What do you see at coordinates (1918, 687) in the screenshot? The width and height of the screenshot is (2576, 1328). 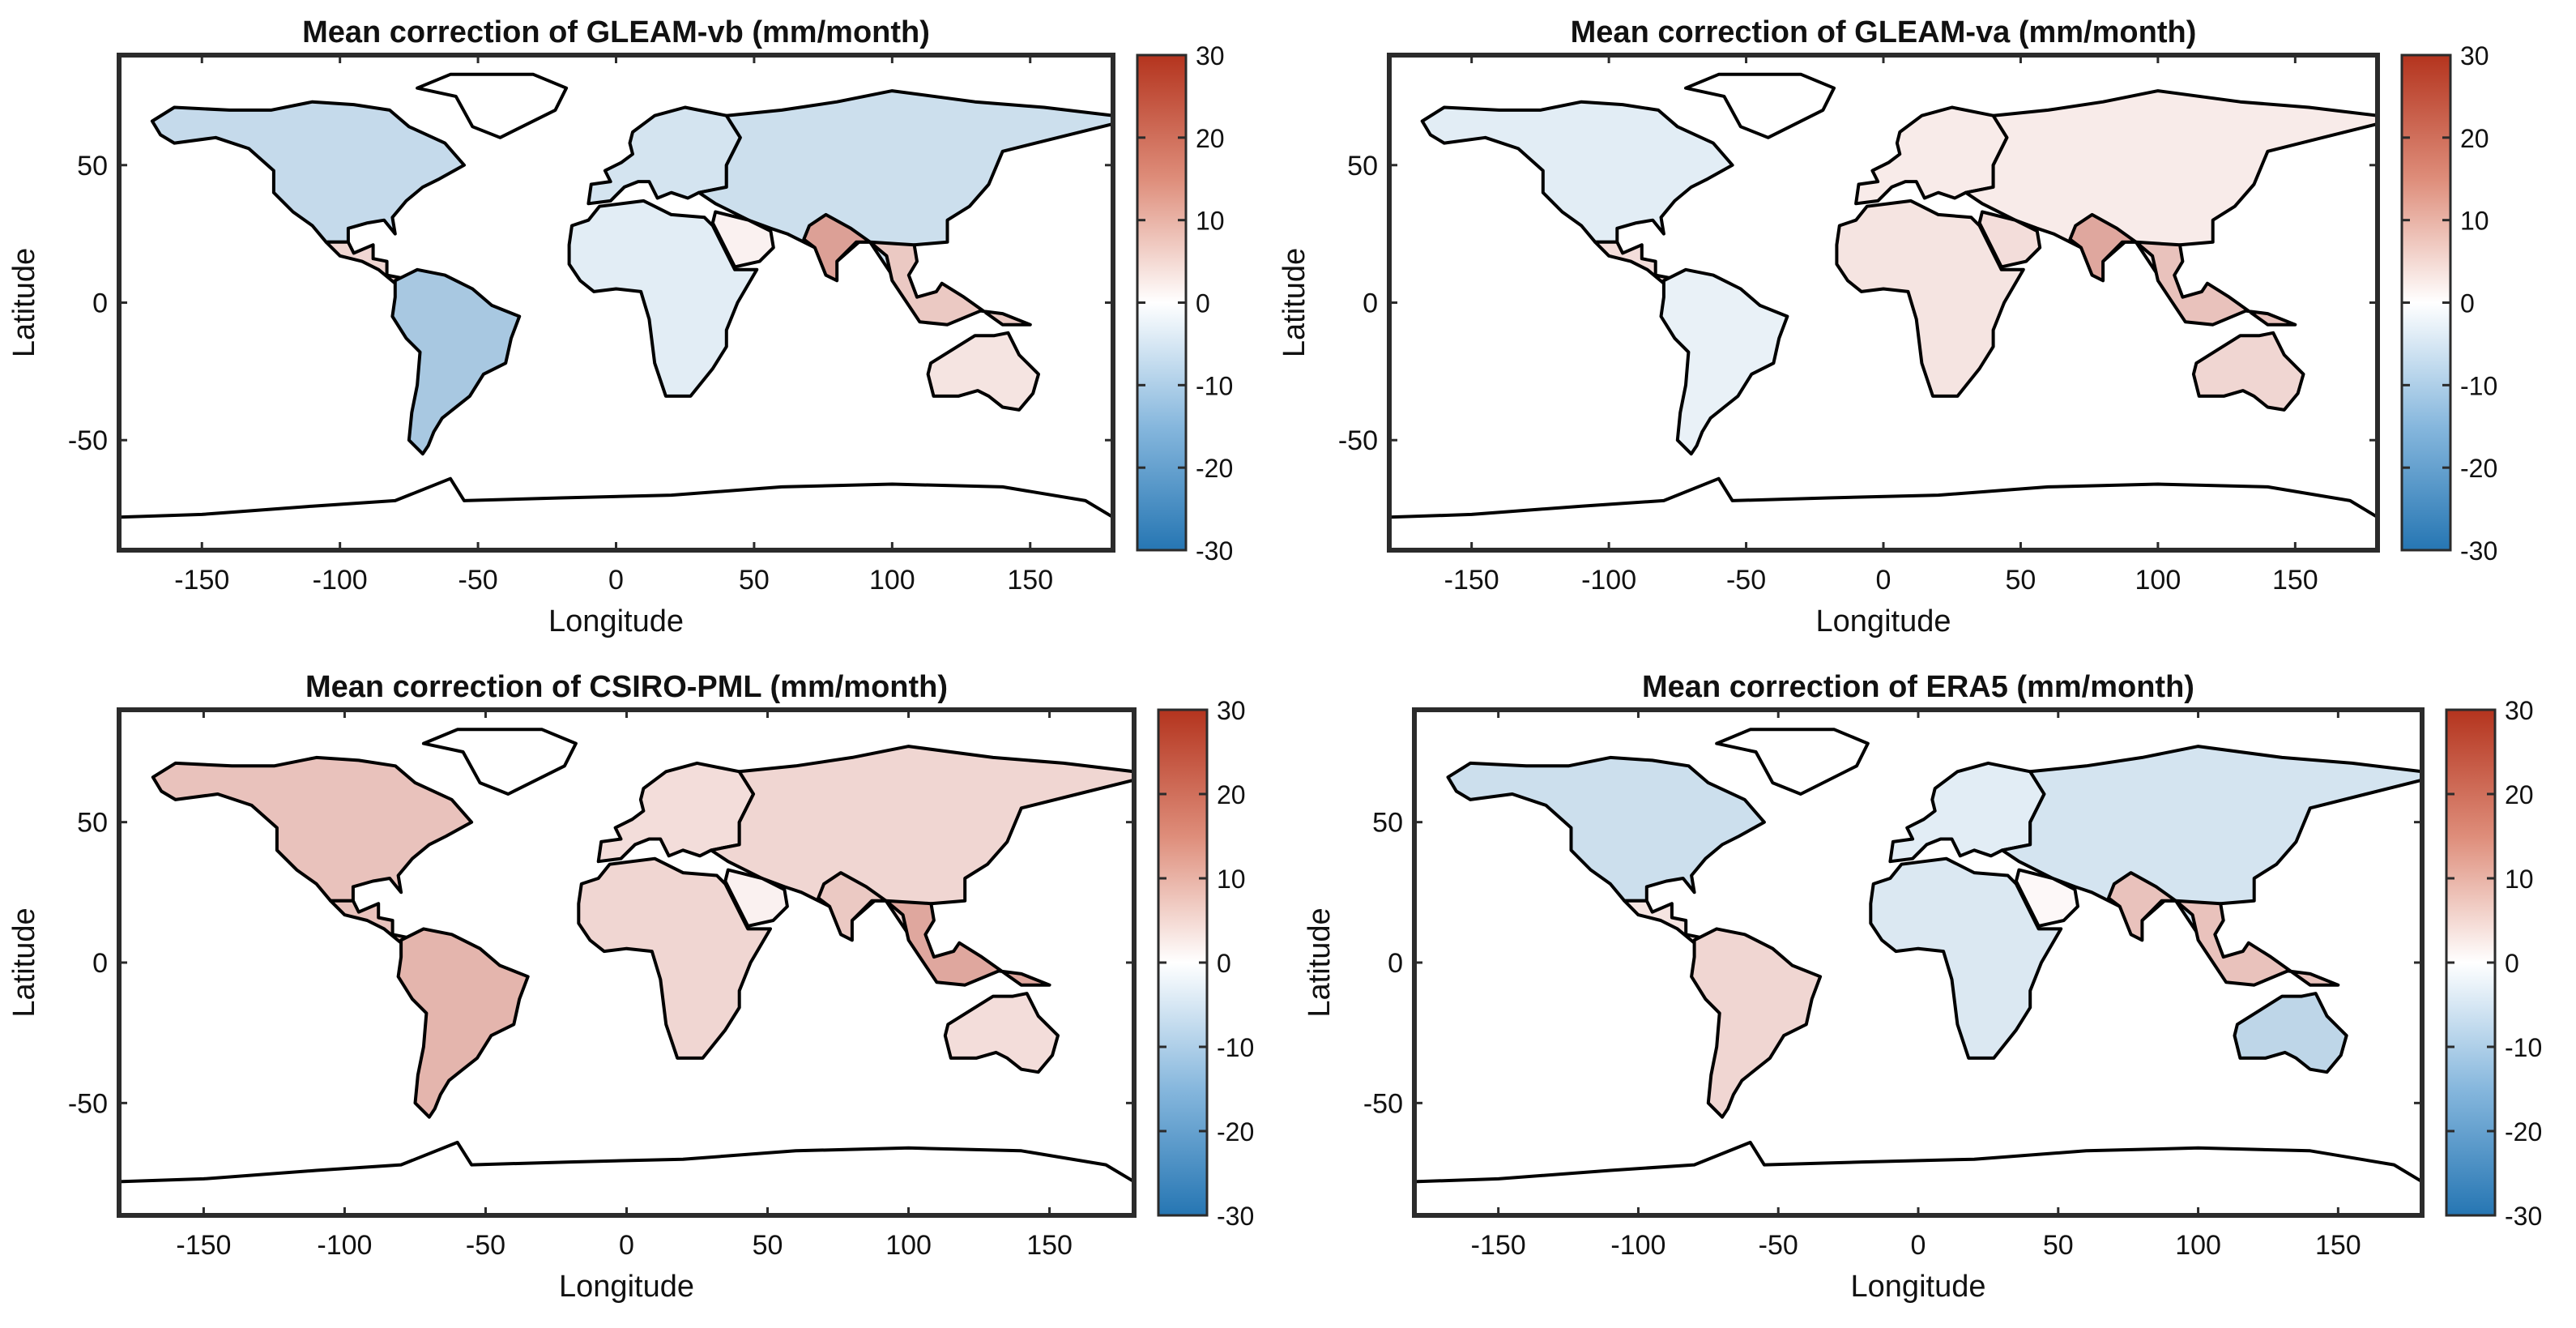 I see `panel-title: Mean correction of ERA5 (mm/month)` at bounding box center [1918, 687].